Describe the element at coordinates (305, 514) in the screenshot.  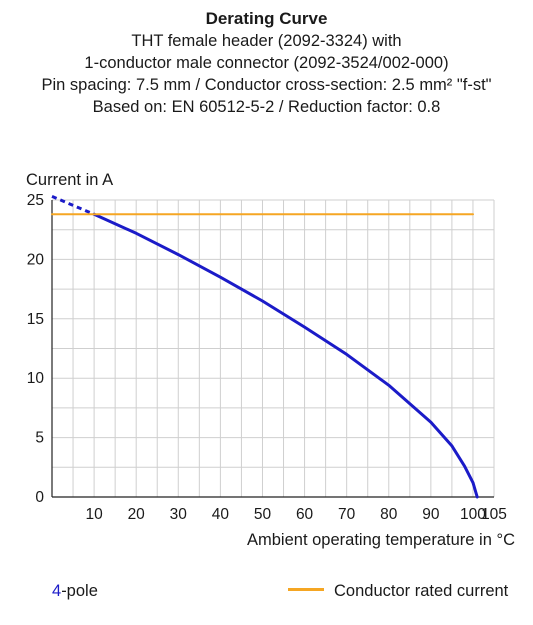
I see `x-tick-label: 60` at that location.